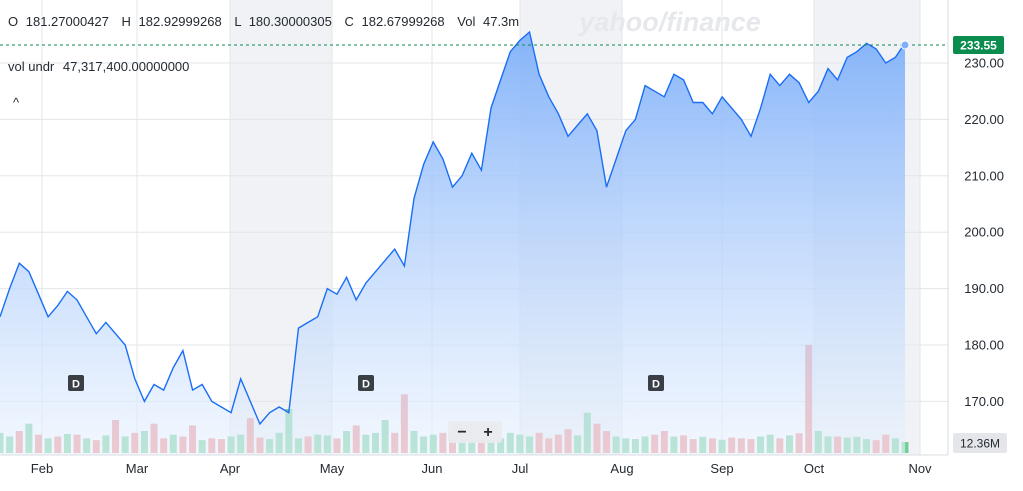 This screenshot has height=491, width=1023. What do you see at coordinates (348, 21) in the screenshot?
I see `close-label: C` at bounding box center [348, 21].